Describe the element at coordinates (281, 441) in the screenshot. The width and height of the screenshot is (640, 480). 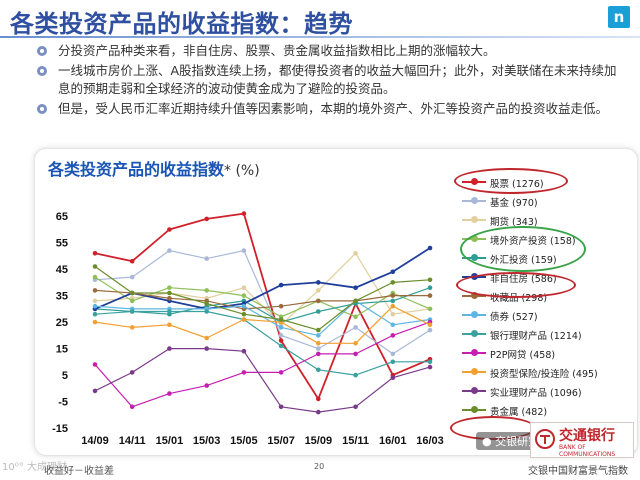
I see `x-tick-label: 15/07` at that location.